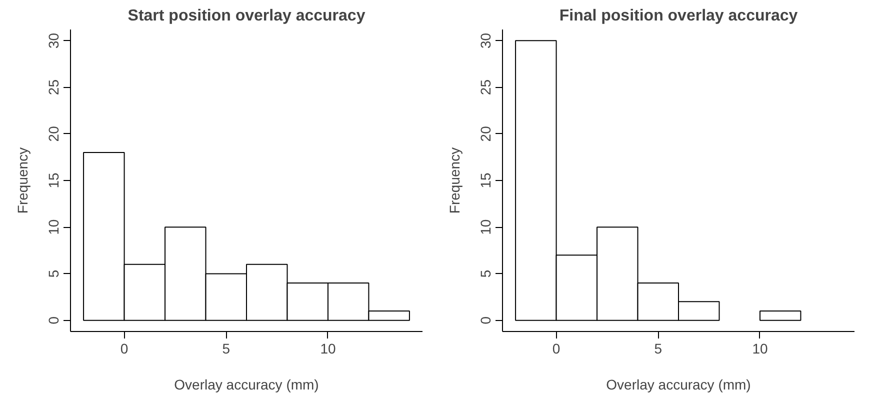 This screenshot has width=877, height=401. I want to click on chart-title: Start position overlay accuracy, so click(247, 16).